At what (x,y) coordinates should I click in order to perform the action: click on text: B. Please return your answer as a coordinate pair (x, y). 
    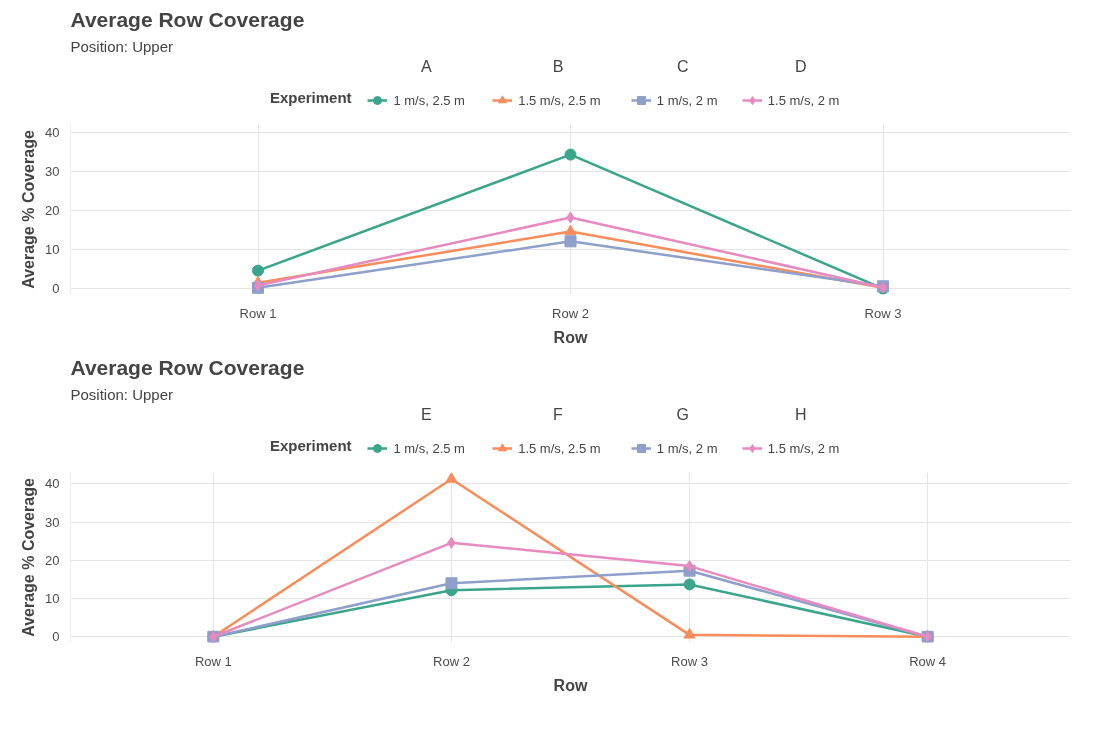
    Looking at the image, I should click on (558, 67).